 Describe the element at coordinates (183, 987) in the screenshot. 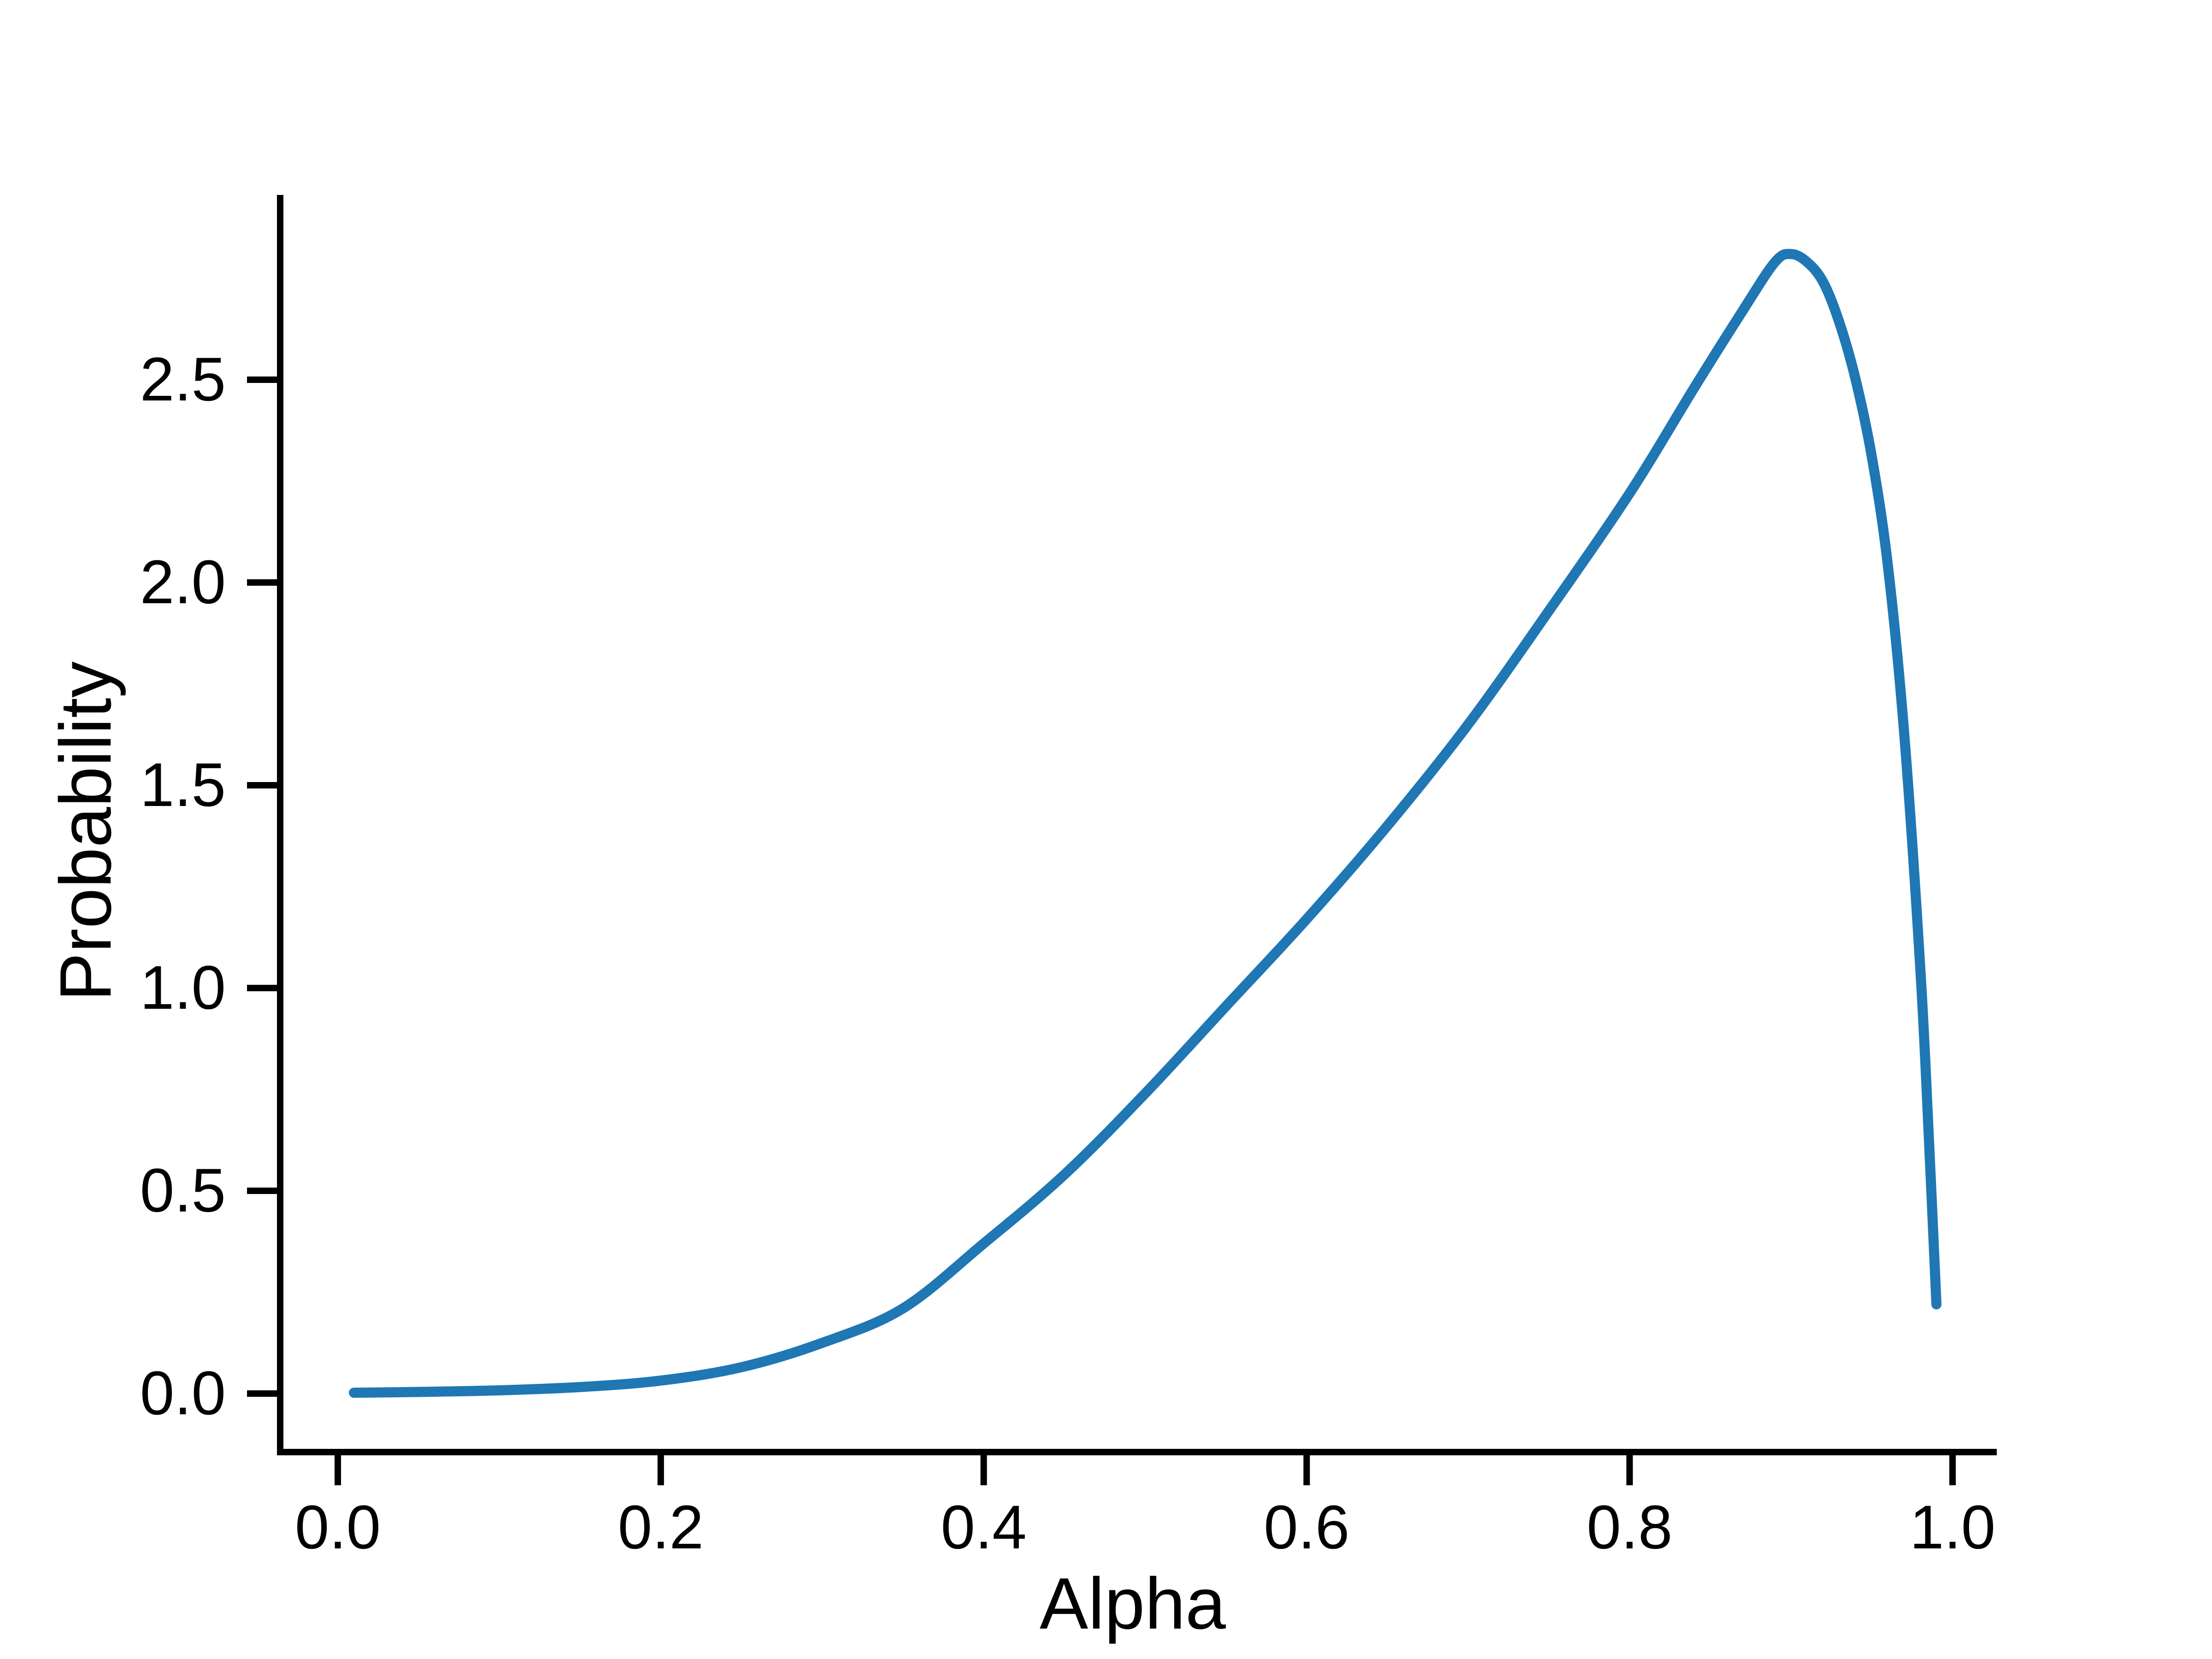

I see `y-tick-label: 1.0` at that location.